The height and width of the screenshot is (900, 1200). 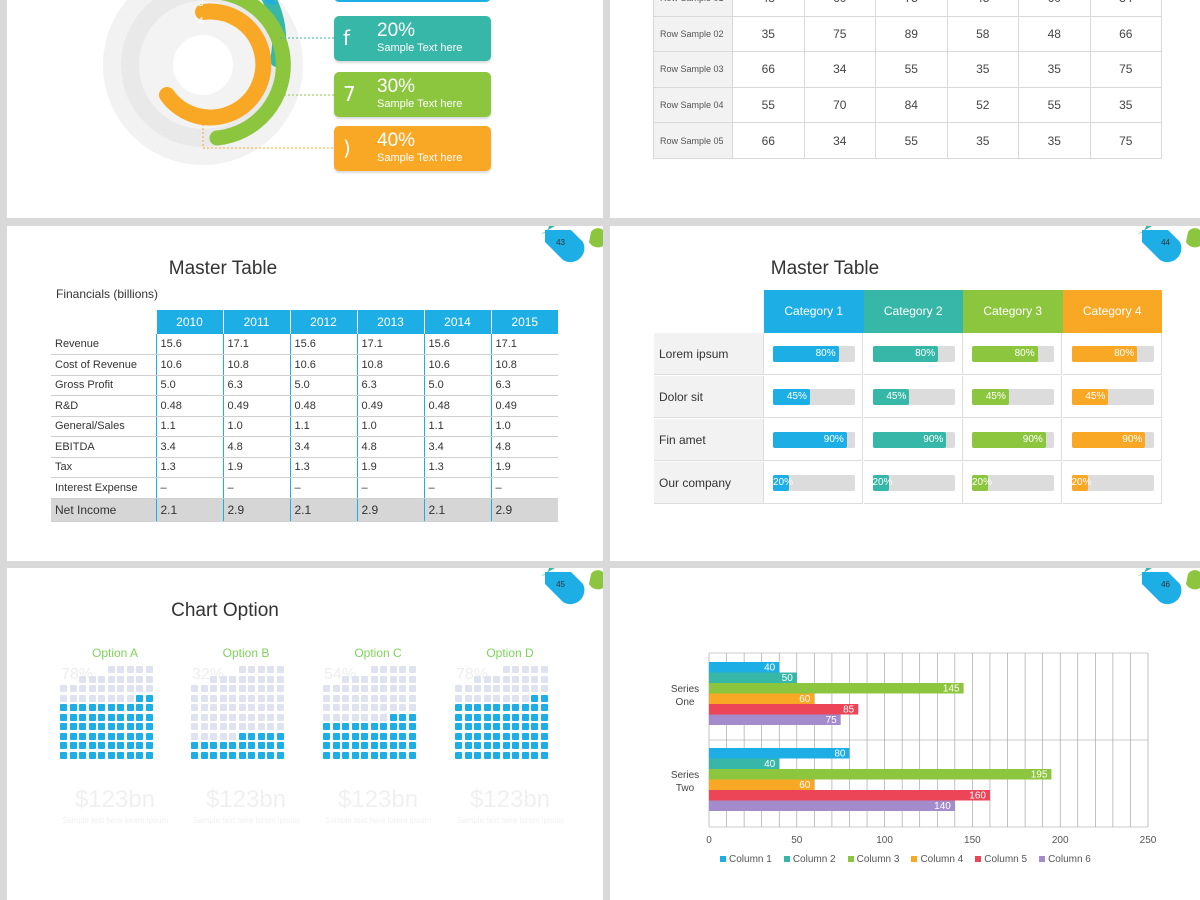 What do you see at coordinates (510, 799) in the screenshot?
I see `option-value: $123bn` at bounding box center [510, 799].